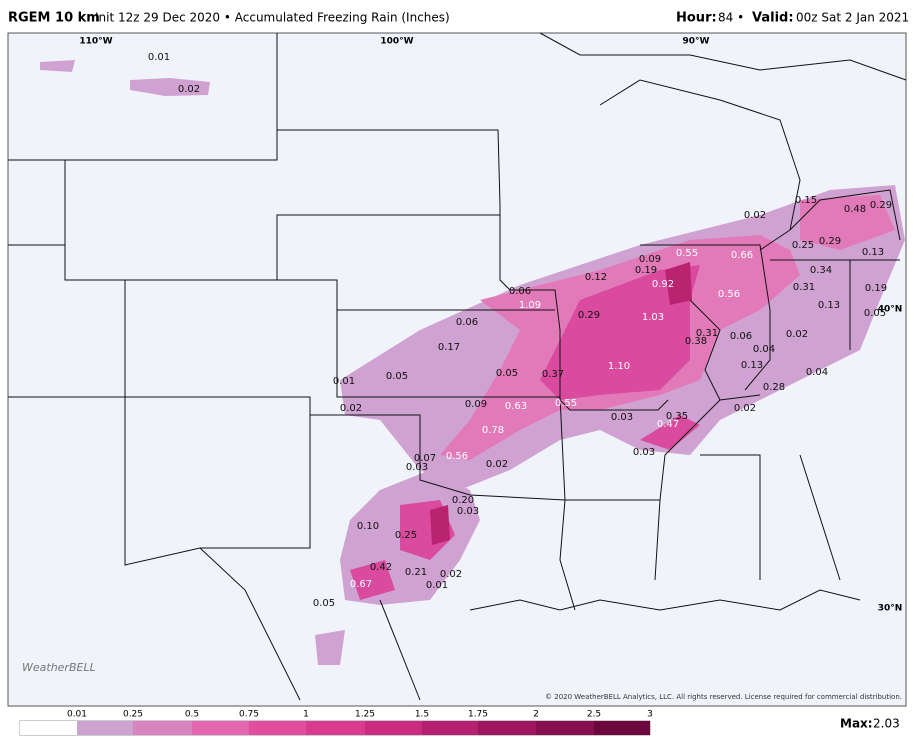  What do you see at coordinates (890, 609) in the screenshot?
I see `grid-label: 30°N` at bounding box center [890, 609].